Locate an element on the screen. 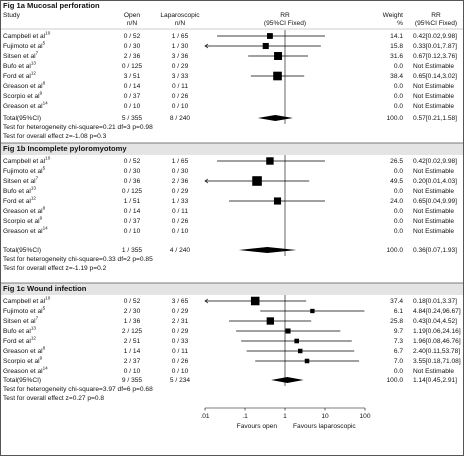 The width and height of the screenshot is (464, 456). lap-count: 0 / 10 is located at coordinates (180, 371).